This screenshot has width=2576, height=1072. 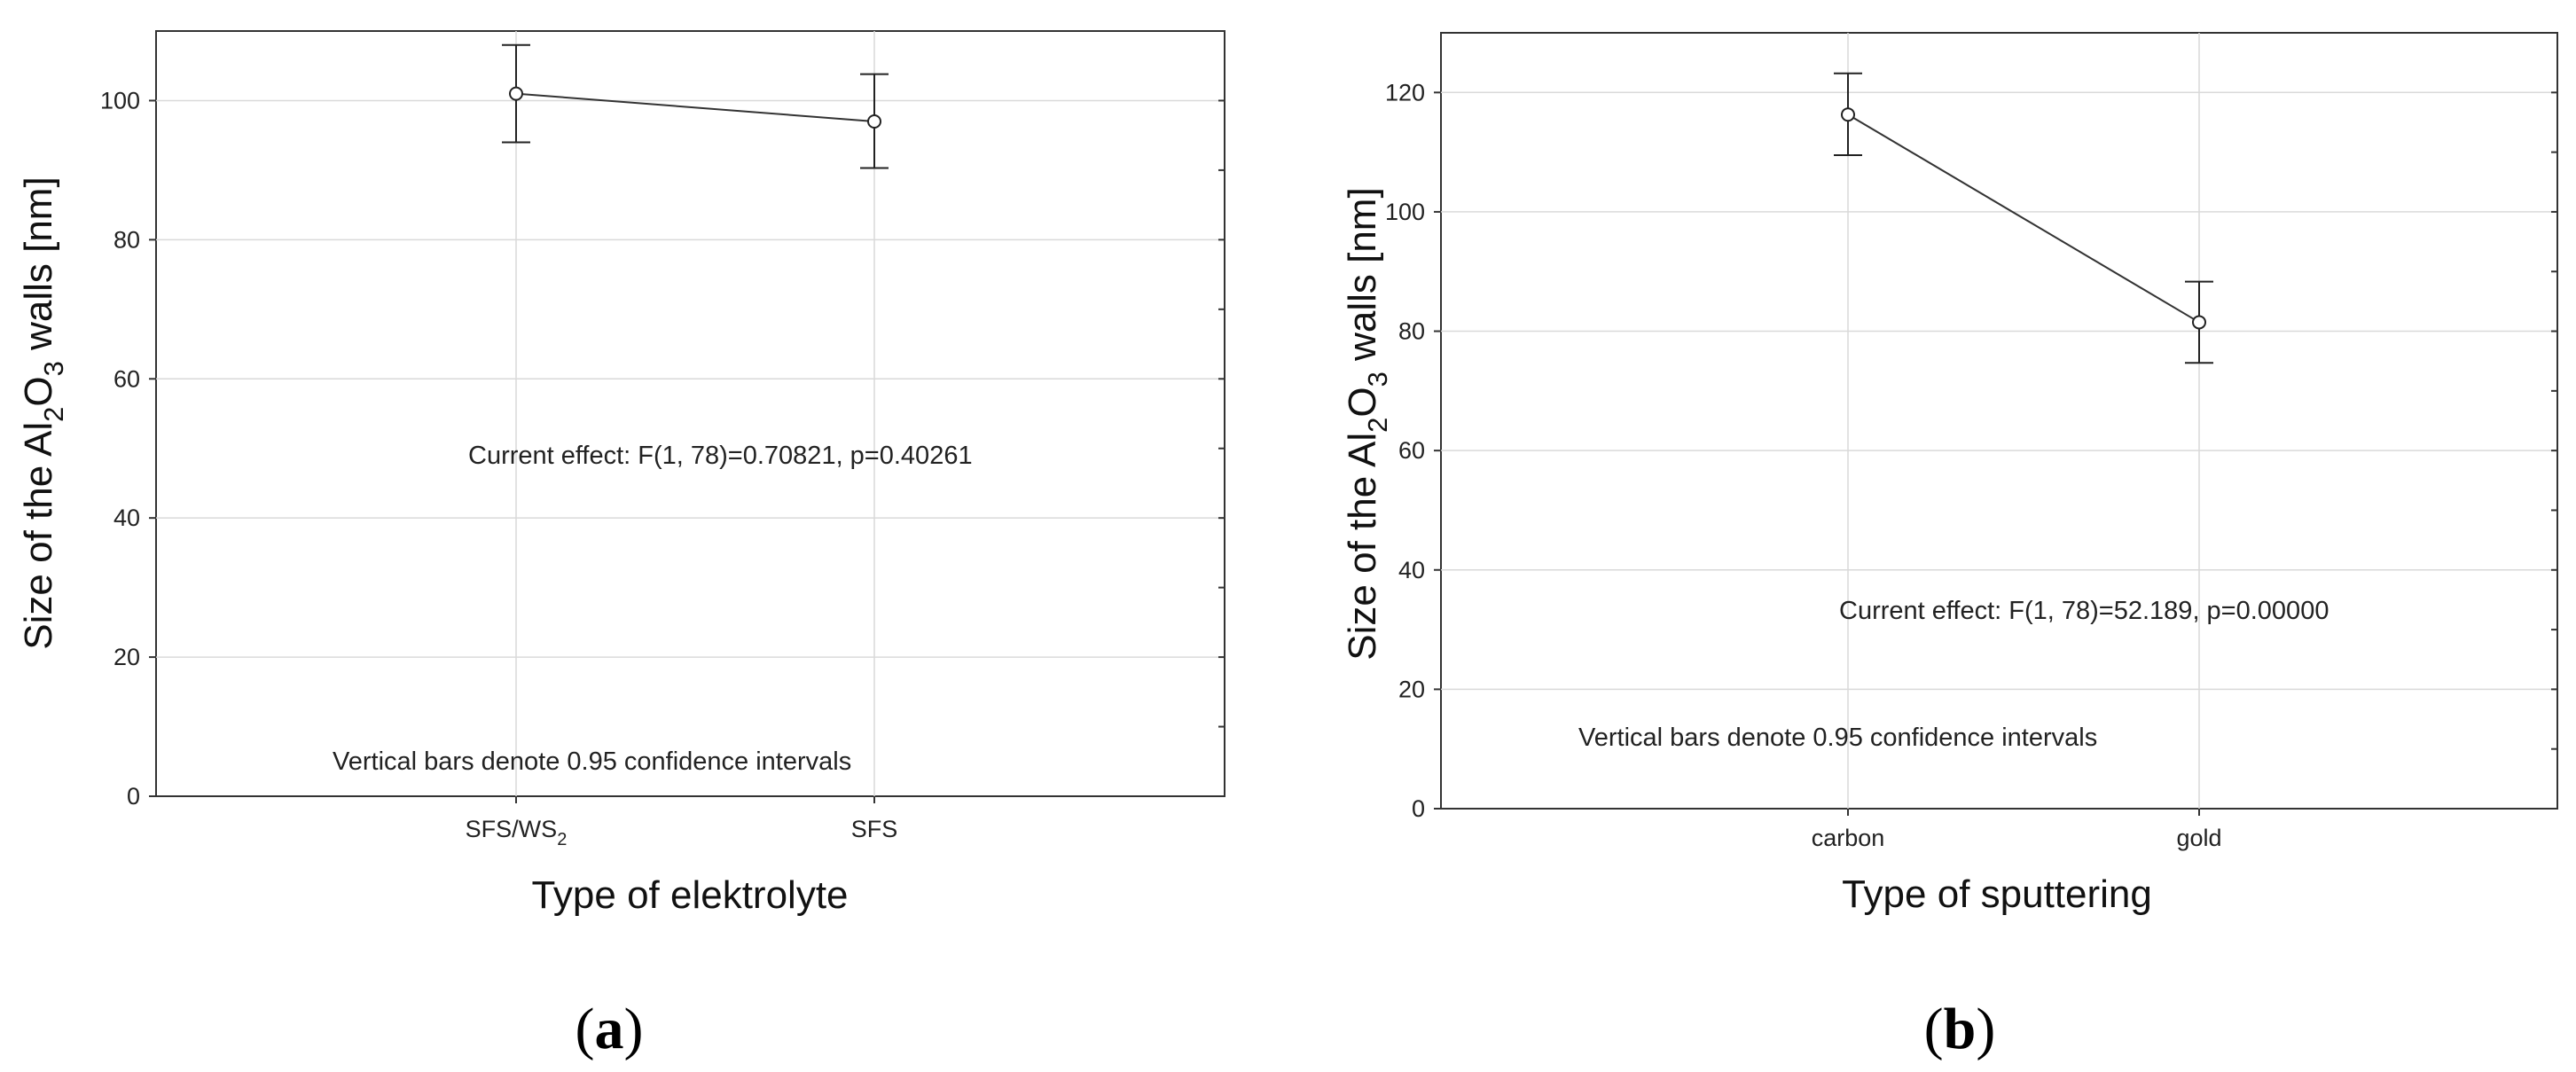 I want to click on x-tick-label: SFS/WS2, so click(x=517, y=833).